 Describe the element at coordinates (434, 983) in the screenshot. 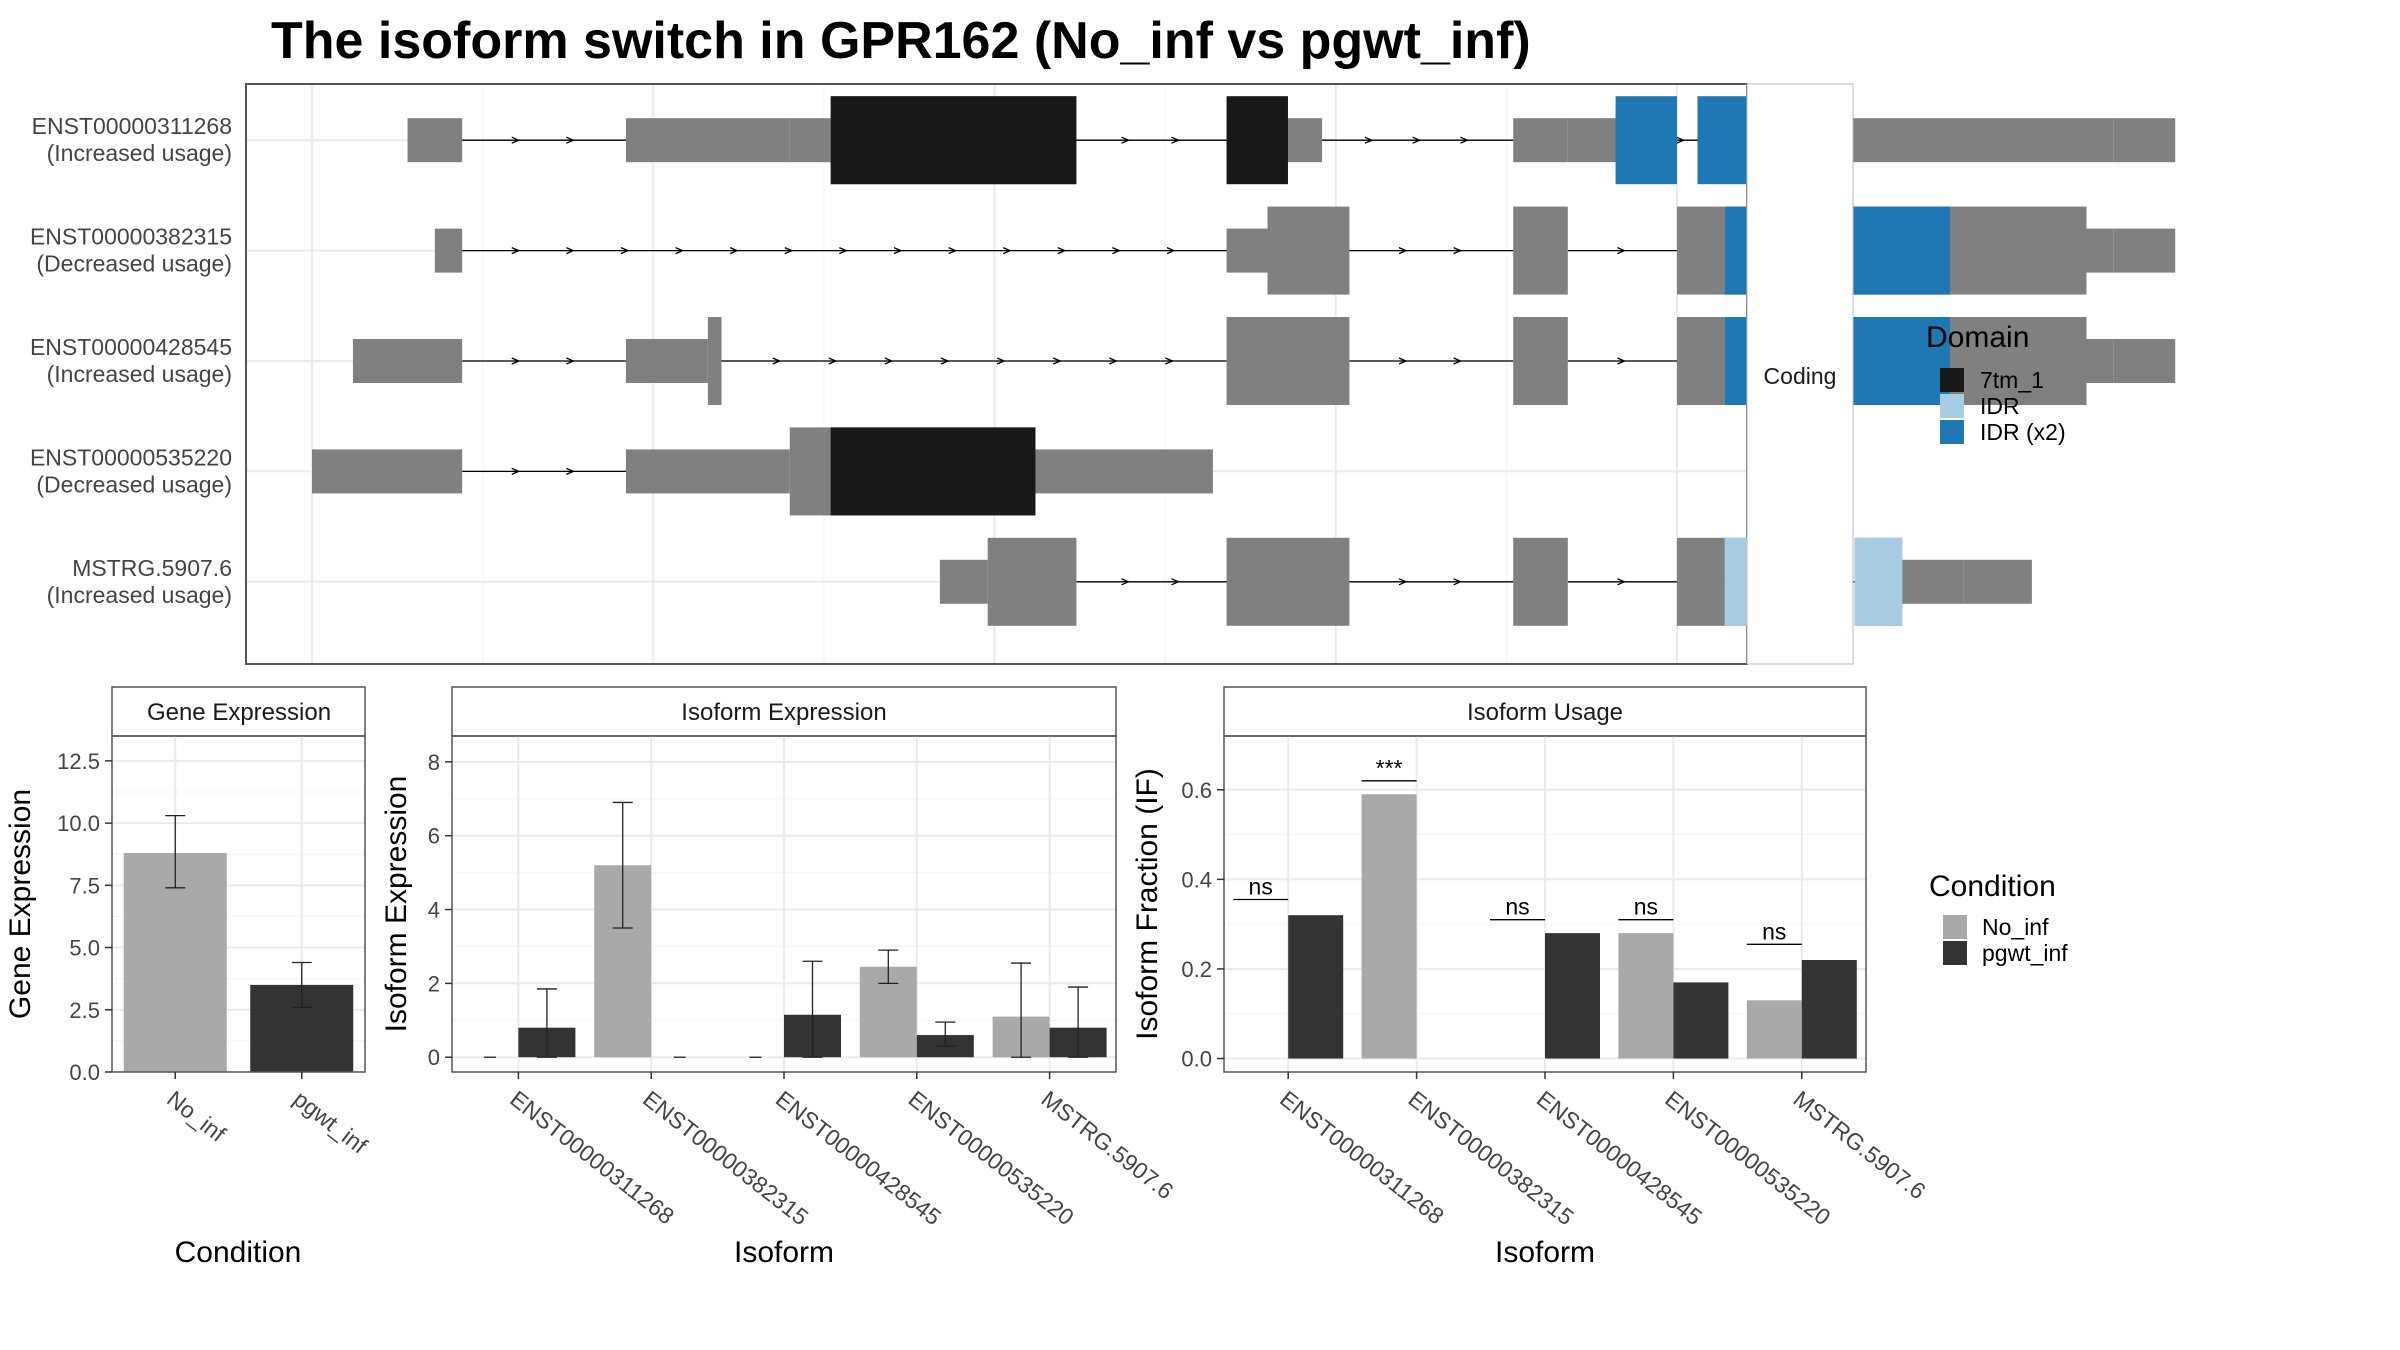

I see `y-tick-label: 2` at that location.